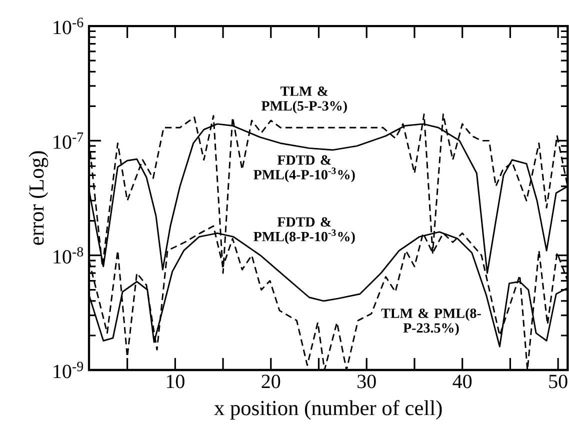 Image resolution: width=569 pixels, height=440 pixels. Describe the element at coordinates (304, 230) in the screenshot. I see `annotation: FDTD & PML(8-P-10$^{-3}$%)` at that location.